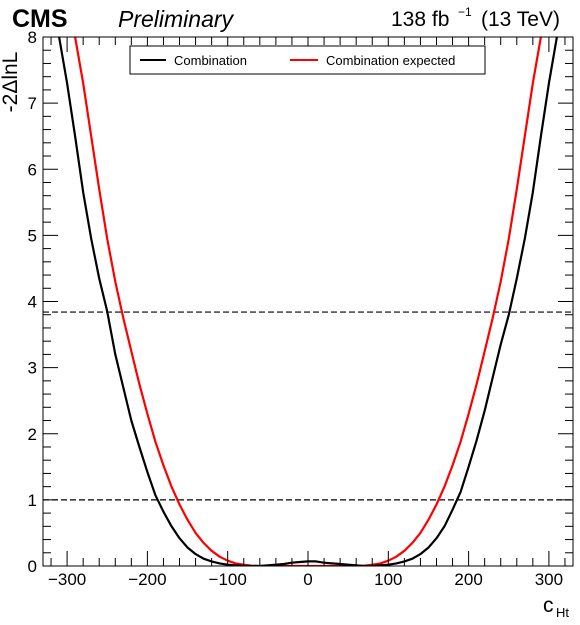 This screenshot has height=625, width=580. Describe the element at coordinates (210, 60) in the screenshot. I see `legend-label-observed: Combination` at that location.